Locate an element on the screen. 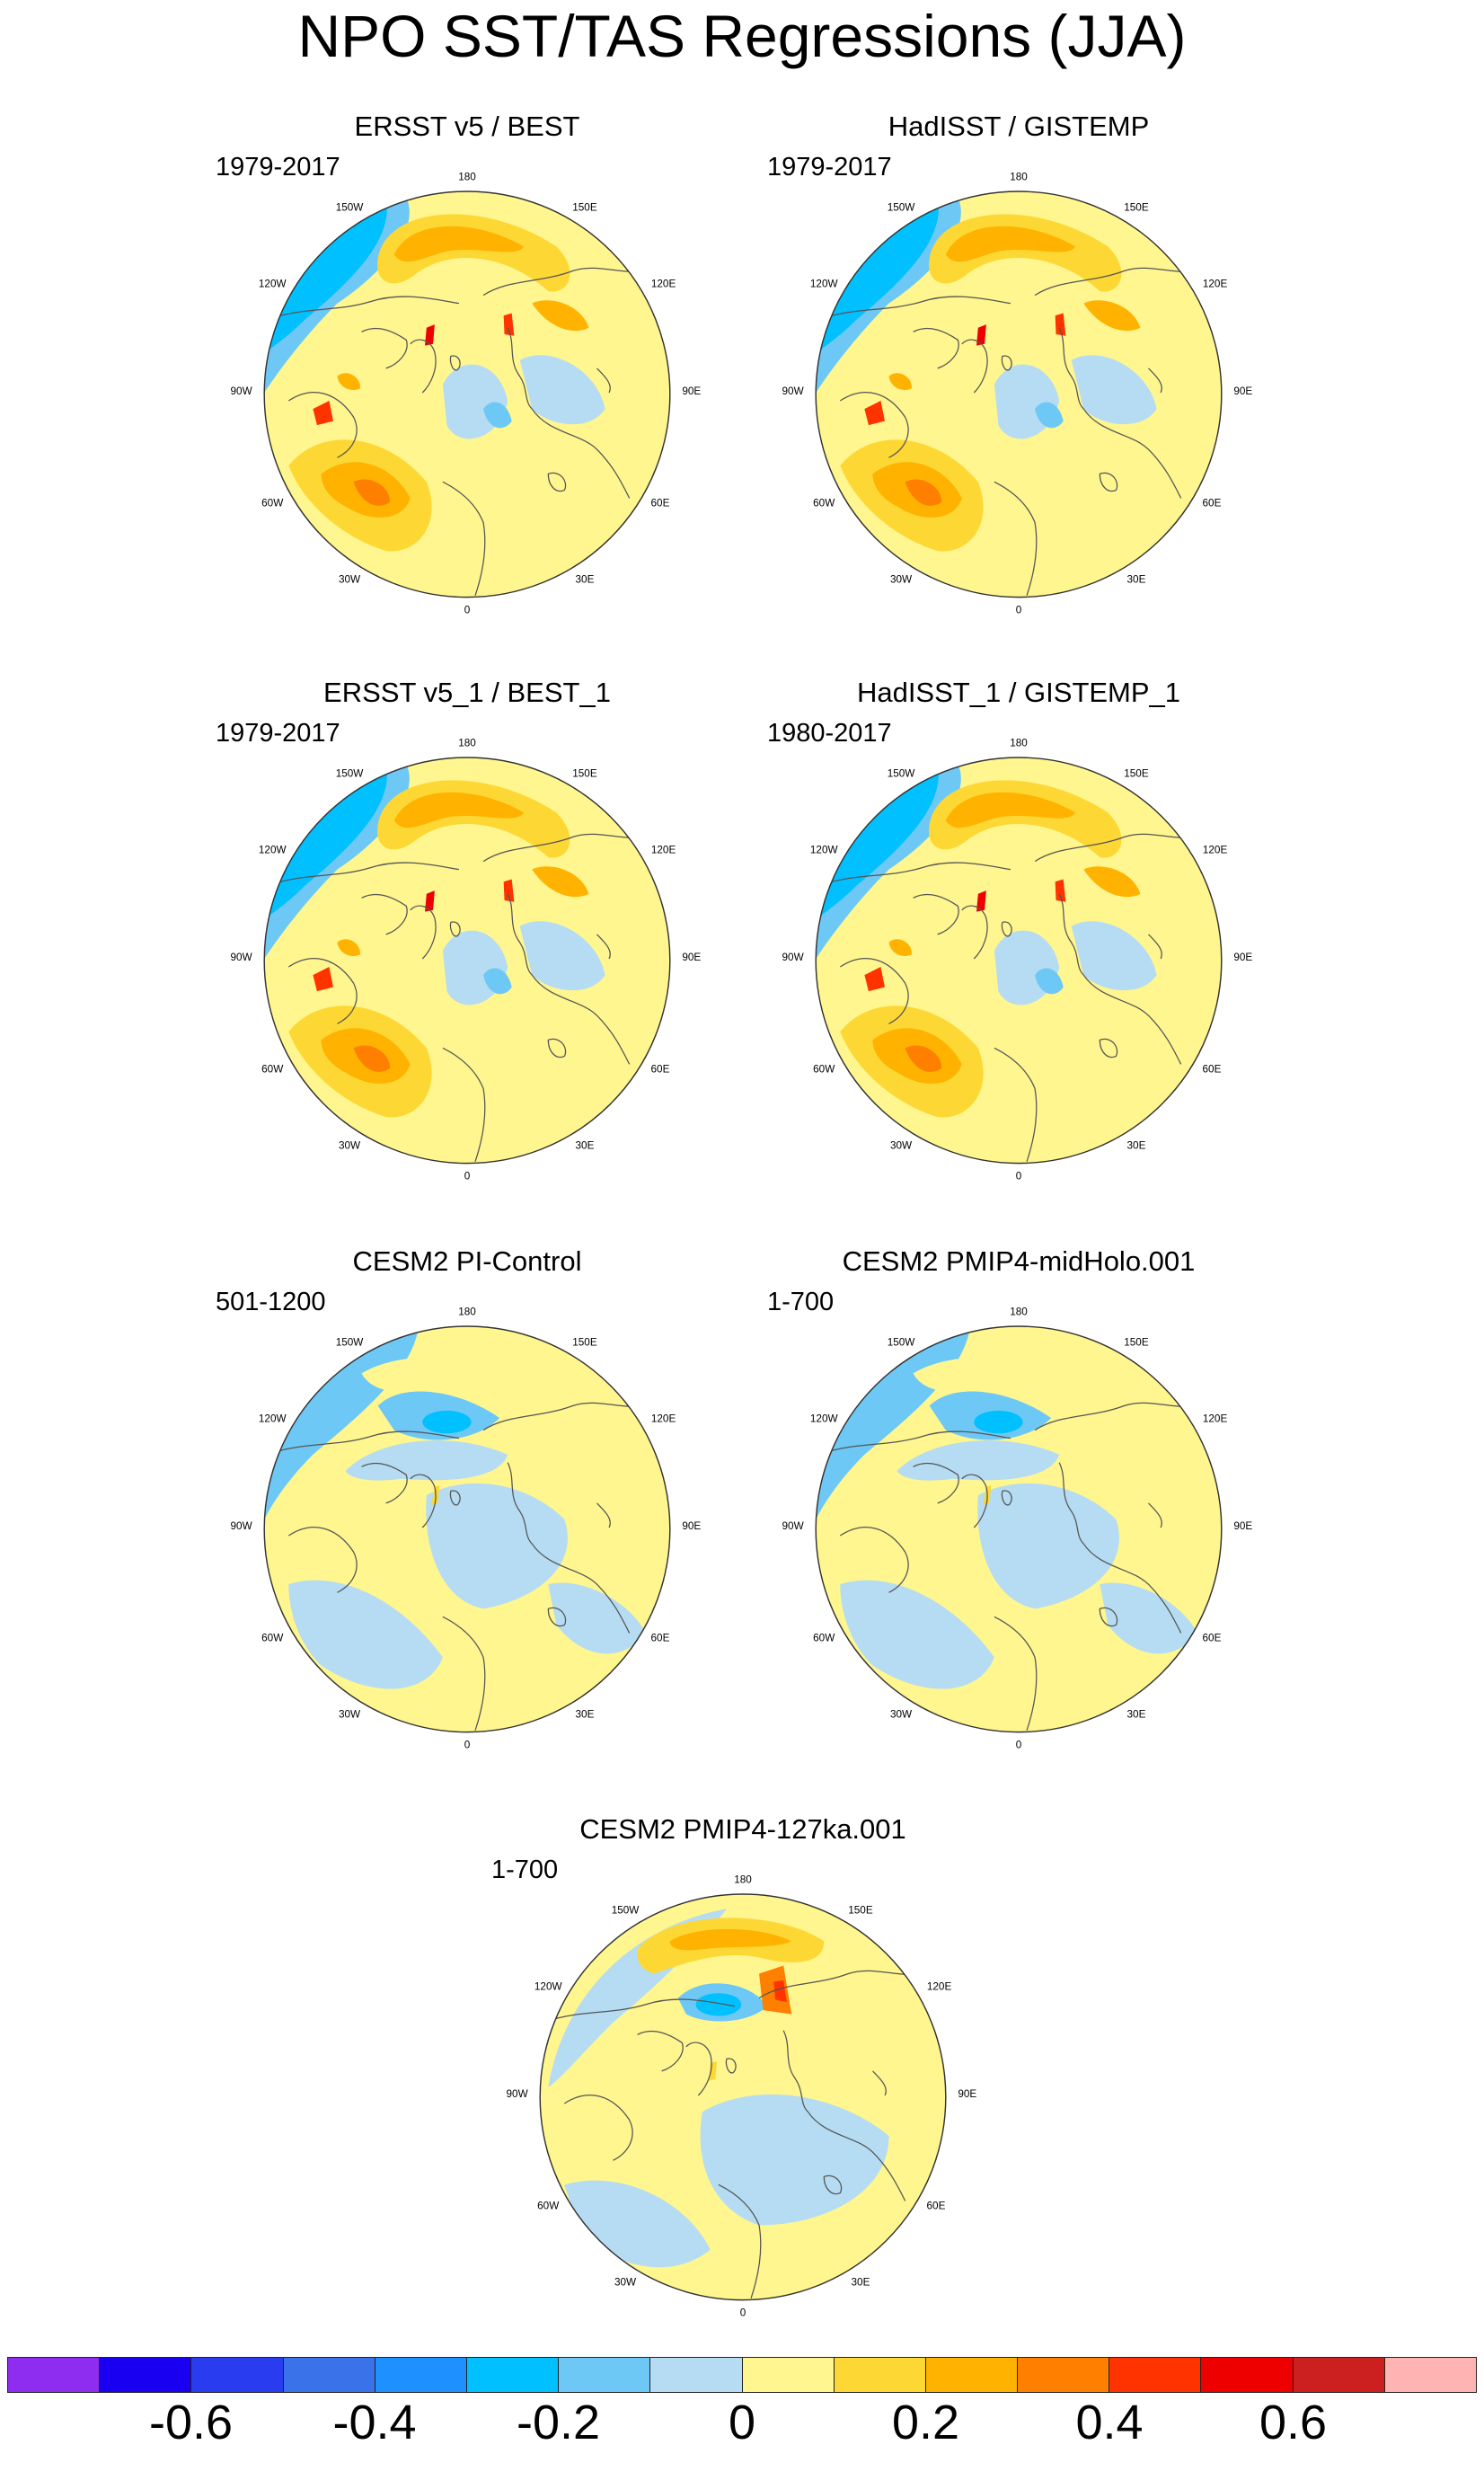  panel-title: CESM2 PMIP4-127ka.001 is located at coordinates (743, 1829).